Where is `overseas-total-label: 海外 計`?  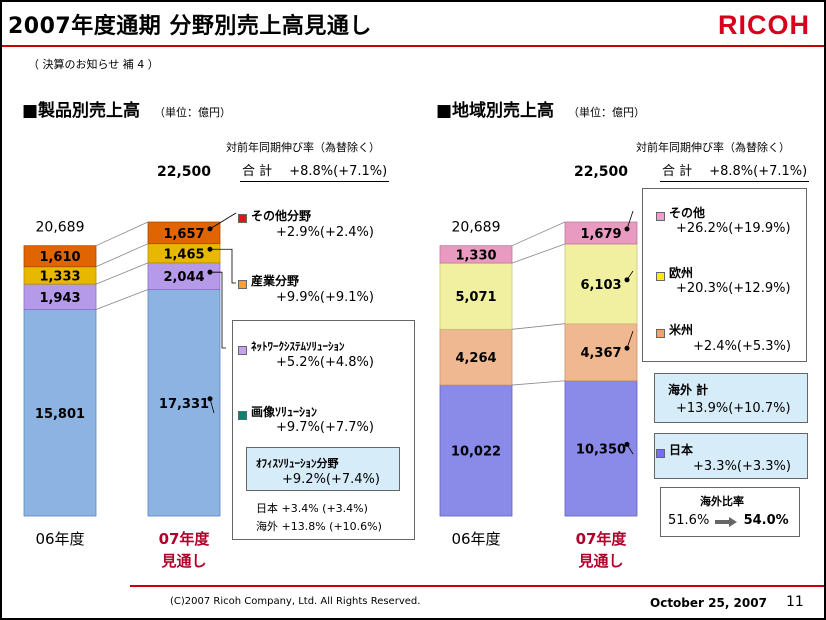
overseas-total-label: 海外 計 is located at coordinates (688, 390).